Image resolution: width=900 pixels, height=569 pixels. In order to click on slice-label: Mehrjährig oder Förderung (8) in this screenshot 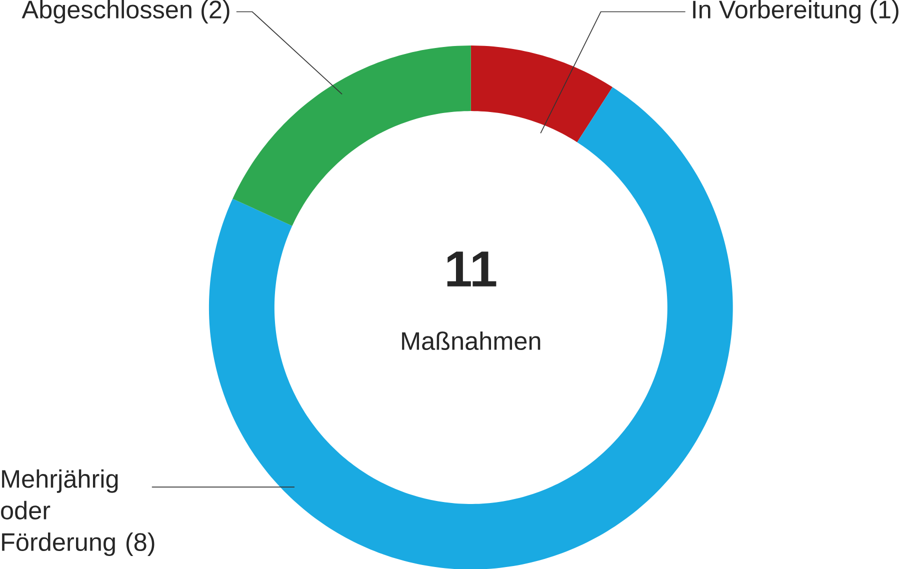, I will do `click(77, 512)`.